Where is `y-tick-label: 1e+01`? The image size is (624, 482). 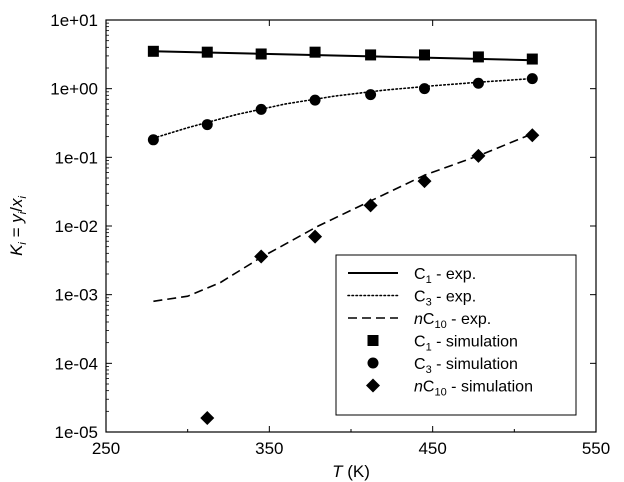 y-tick-label: 1e+01 is located at coordinates (74, 20).